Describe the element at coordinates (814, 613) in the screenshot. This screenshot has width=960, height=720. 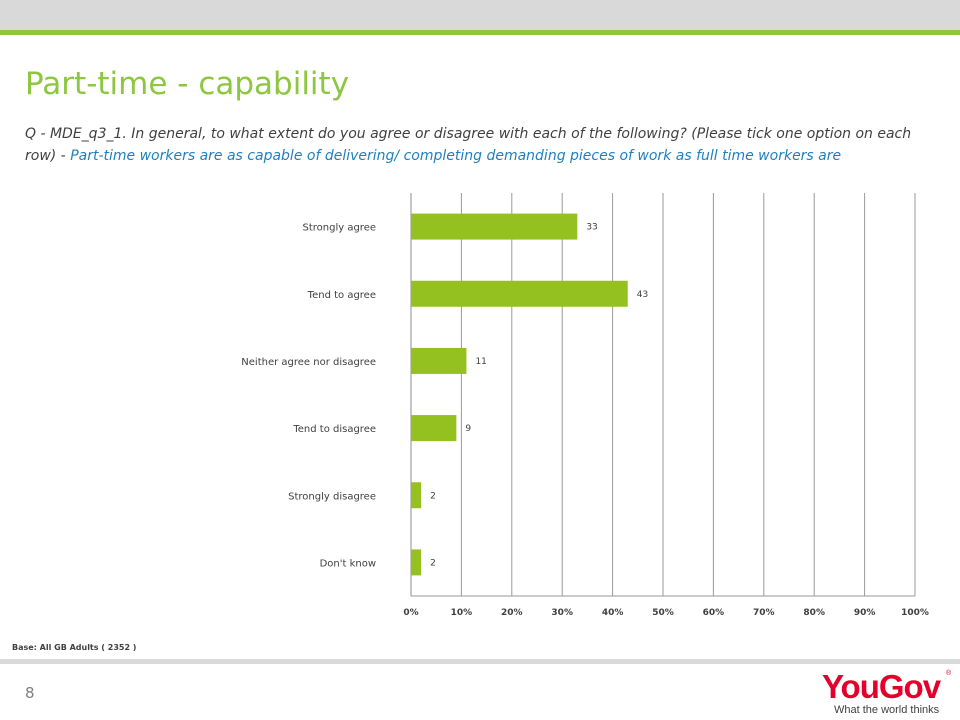
I see `x-tick-label: 80%` at that location.